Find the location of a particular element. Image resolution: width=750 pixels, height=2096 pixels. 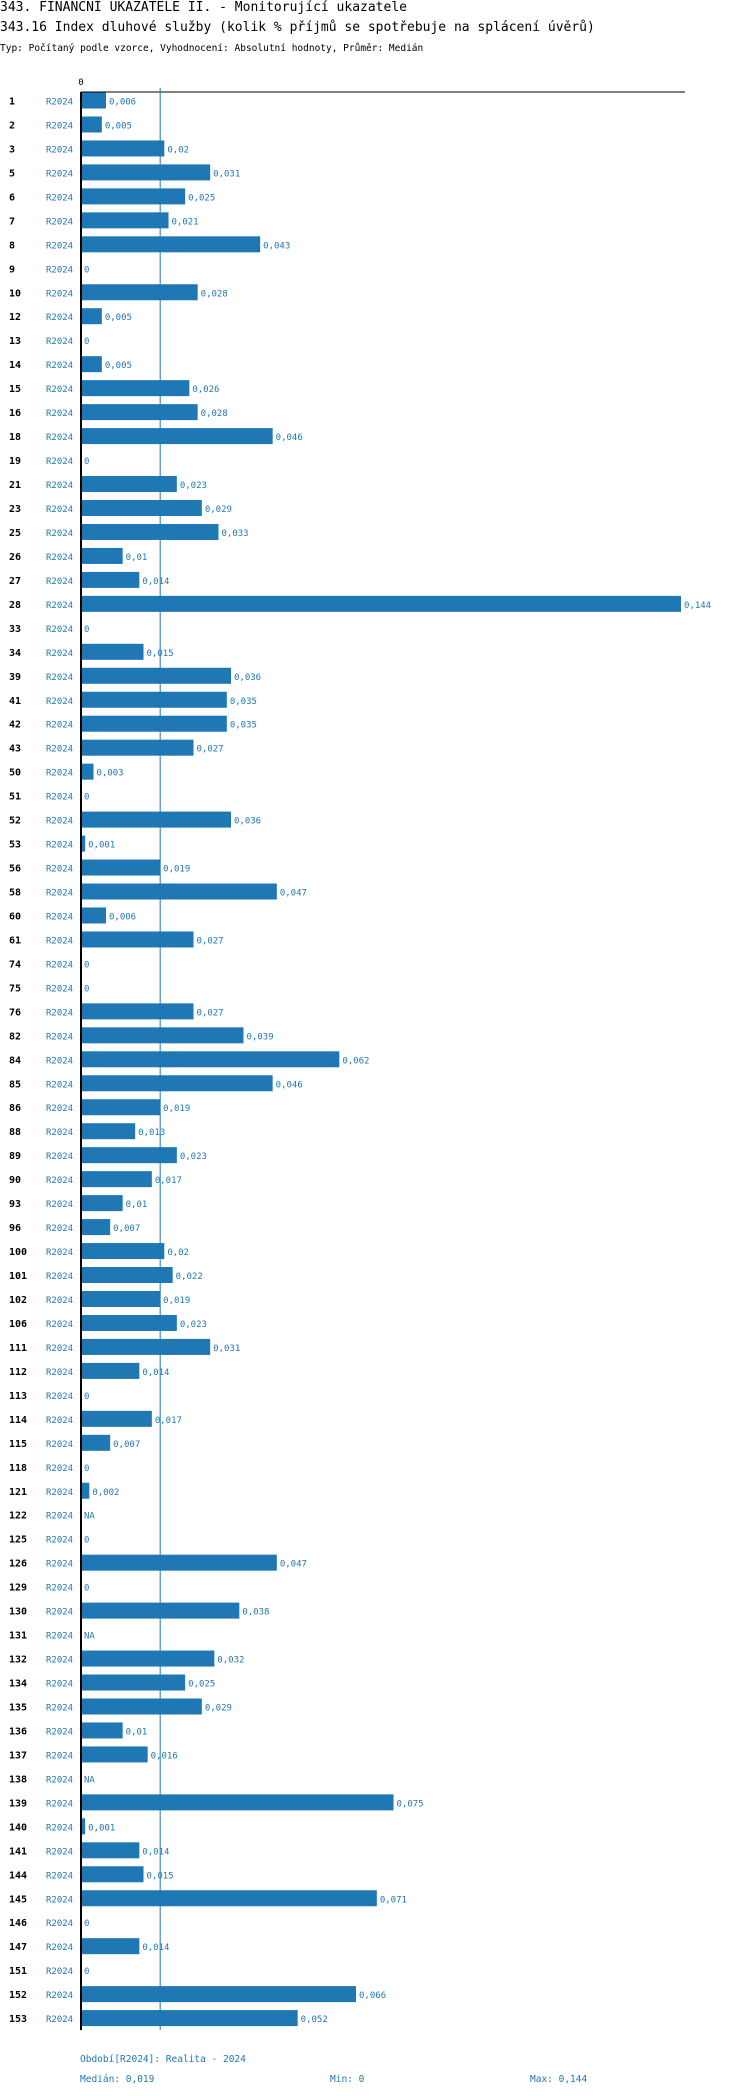

category-label: 39 is located at coordinates (15, 677).